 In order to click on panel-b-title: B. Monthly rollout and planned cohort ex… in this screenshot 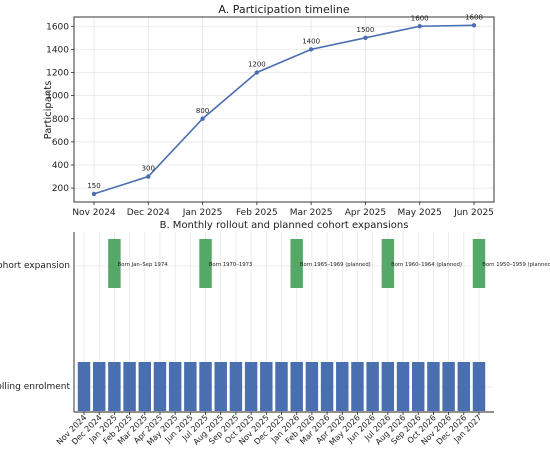, I will do `click(284, 225)`.